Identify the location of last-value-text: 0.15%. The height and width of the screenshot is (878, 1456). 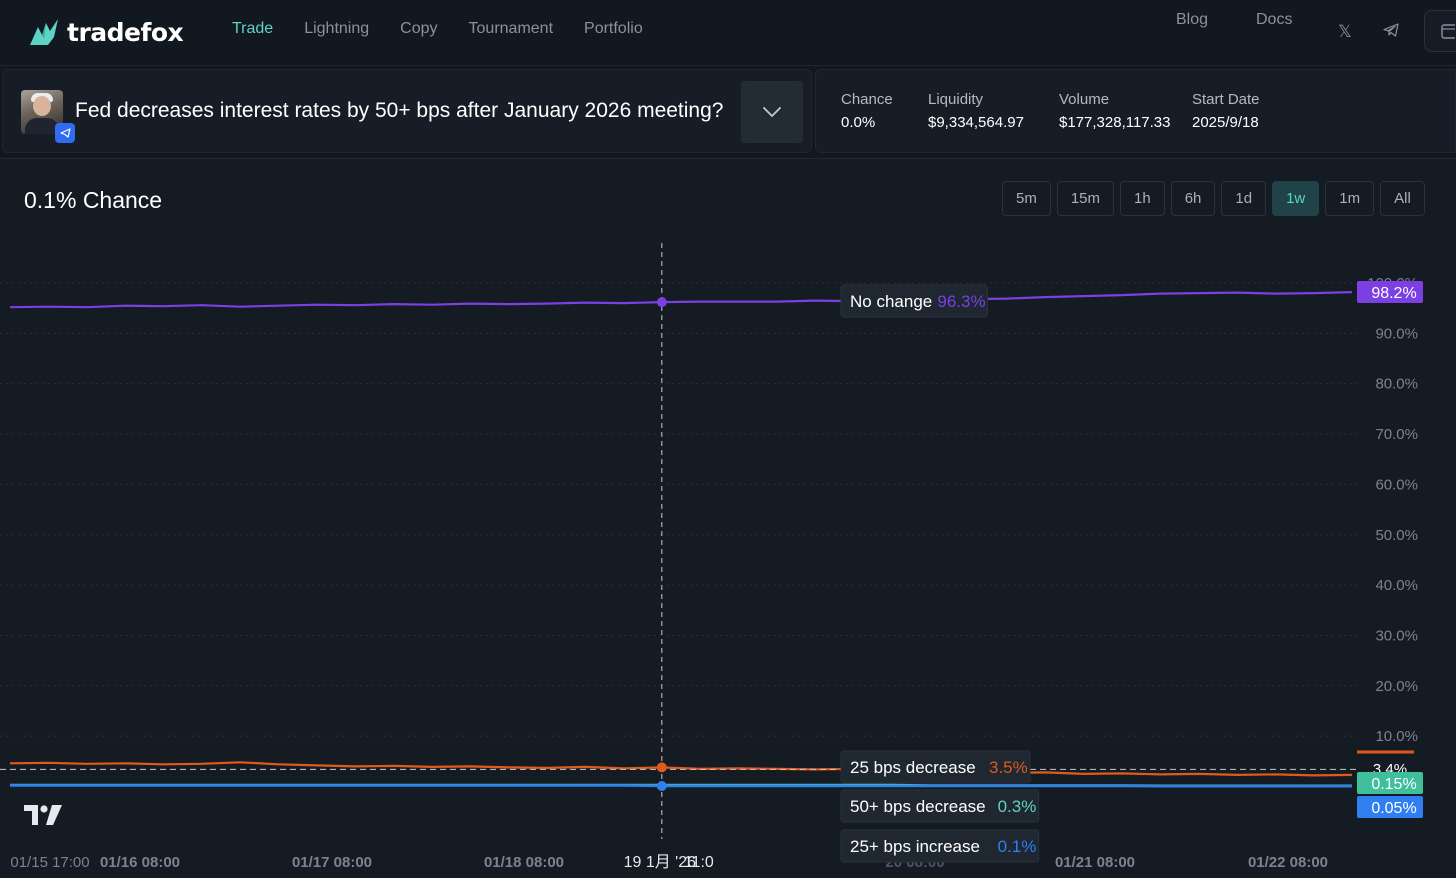
(1393, 784).